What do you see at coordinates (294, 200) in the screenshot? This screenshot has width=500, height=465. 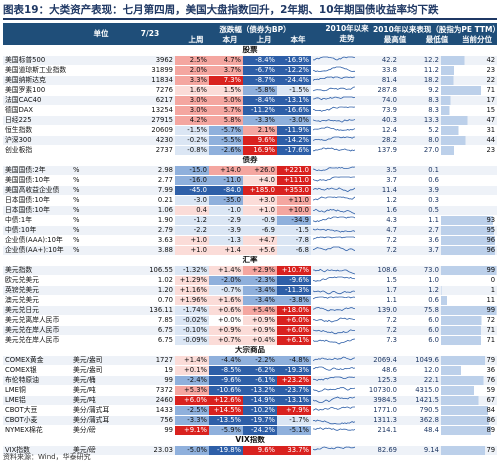 I see `change-cell: +11.0` at bounding box center [294, 200].